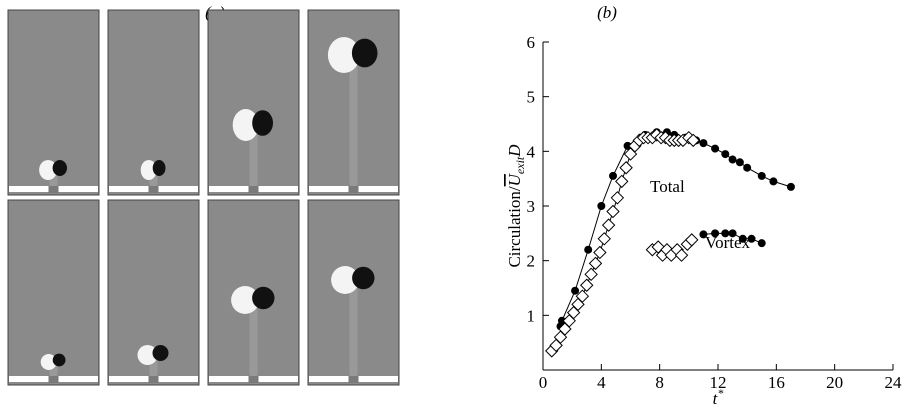 The image size is (905, 412). Describe the element at coordinates (543, 382) in the screenshot. I see `x-tick-label: 0` at that location.